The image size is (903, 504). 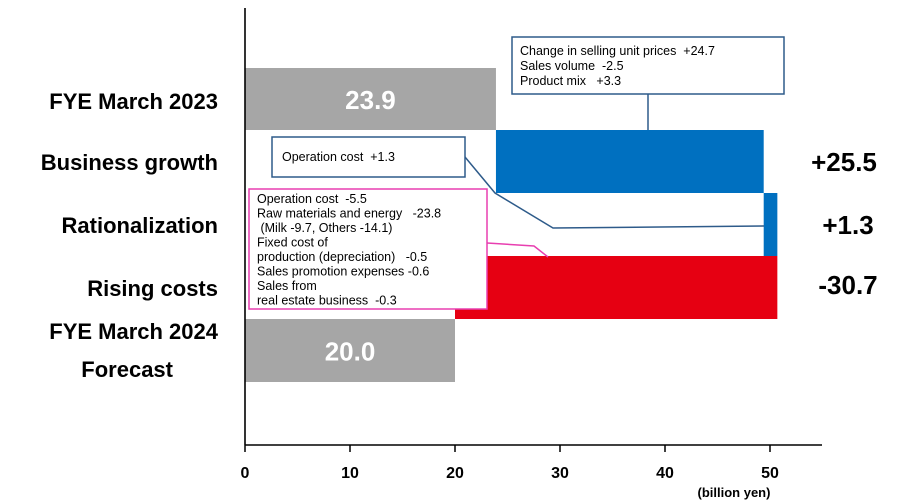 I want to click on annotation-text: (Milk -9.7, Others -14.1), so click(x=324, y=228).